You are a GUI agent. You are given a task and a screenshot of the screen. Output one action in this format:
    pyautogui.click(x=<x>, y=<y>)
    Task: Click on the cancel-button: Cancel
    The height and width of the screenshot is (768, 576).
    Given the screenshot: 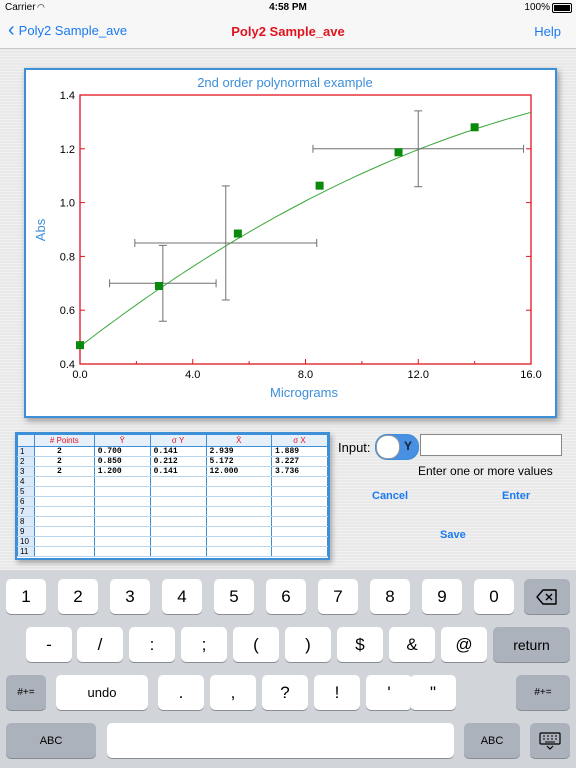 What is the action you would take?
    pyautogui.click(x=390, y=496)
    